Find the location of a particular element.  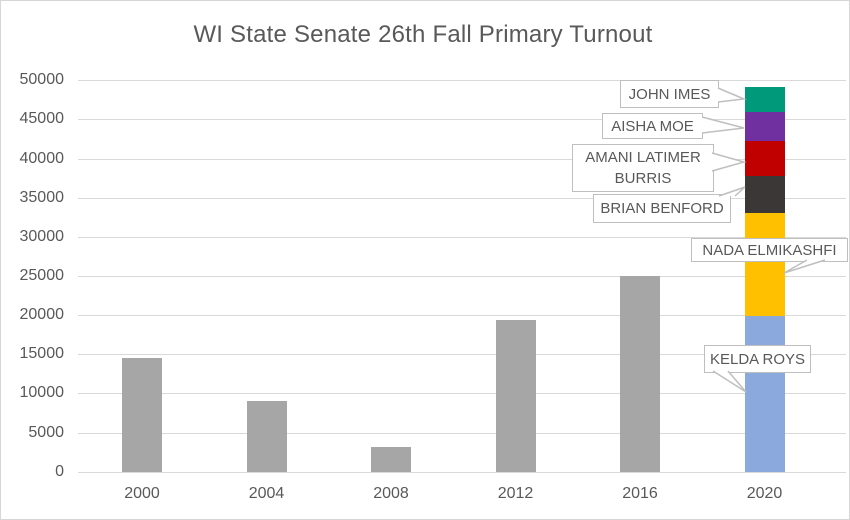

callout-label-text: BURRIS is located at coordinates (643, 178).